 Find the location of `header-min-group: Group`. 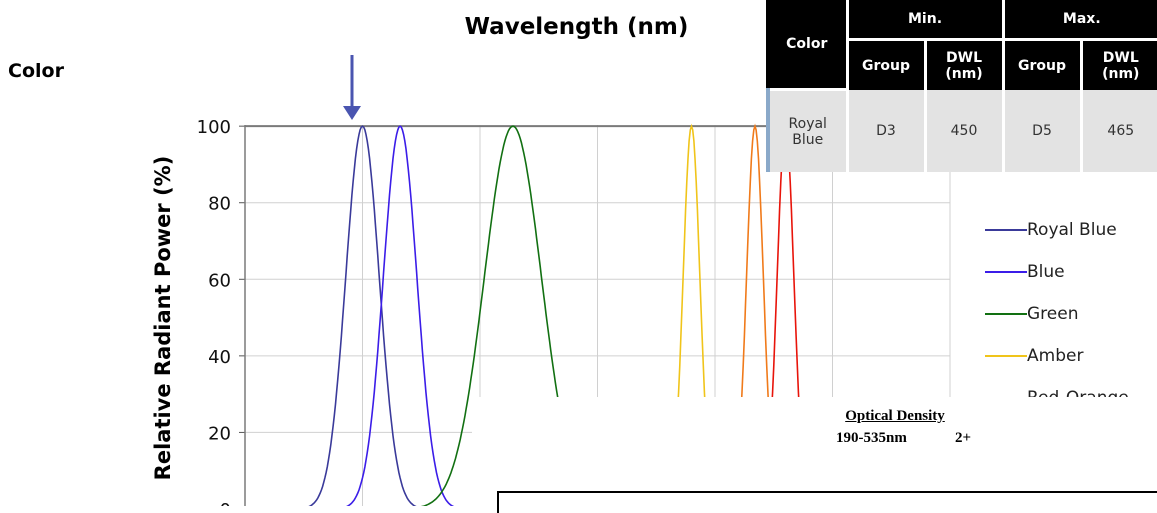

header-min-group: Group is located at coordinates (887, 64).